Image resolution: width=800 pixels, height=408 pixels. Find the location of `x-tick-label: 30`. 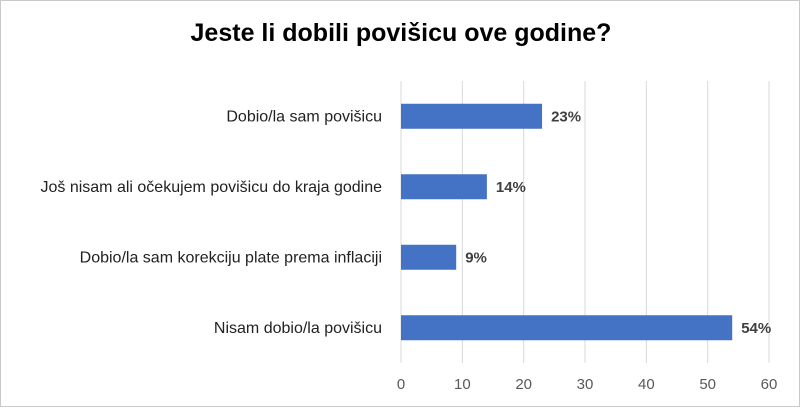

x-tick-label: 30 is located at coordinates (585, 384).